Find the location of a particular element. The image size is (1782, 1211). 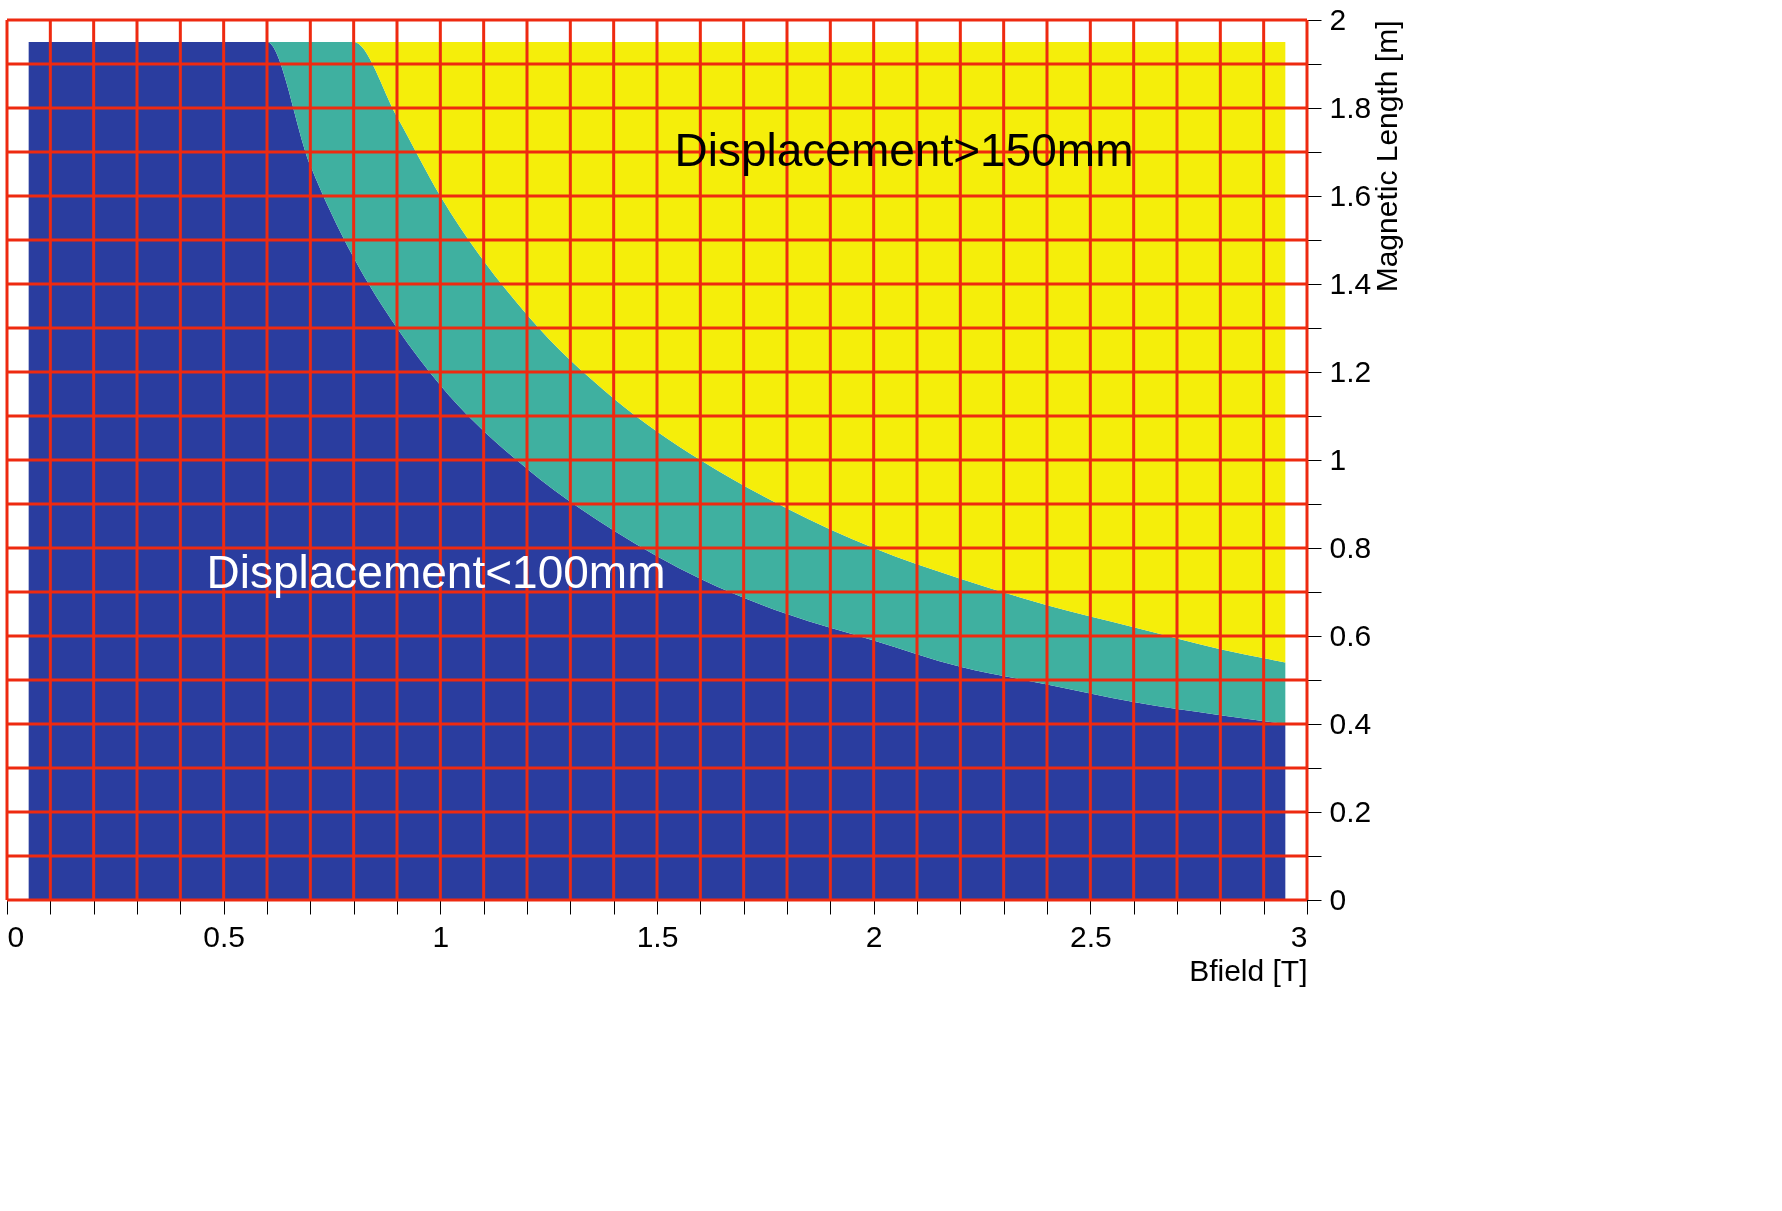

x-tick-label: 1 is located at coordinates (441, 936).